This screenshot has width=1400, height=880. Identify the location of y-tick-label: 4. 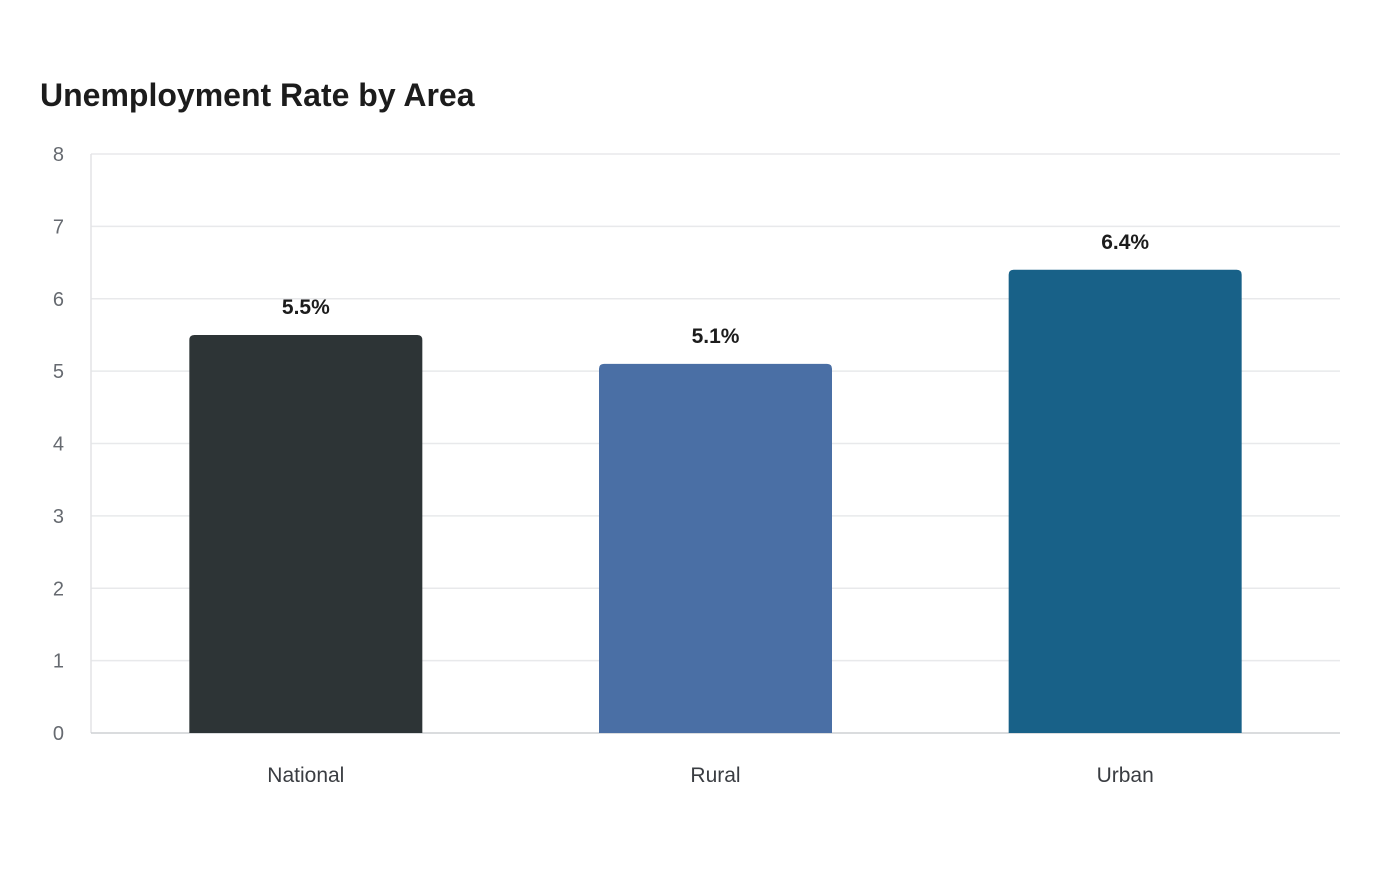
(58, 445).